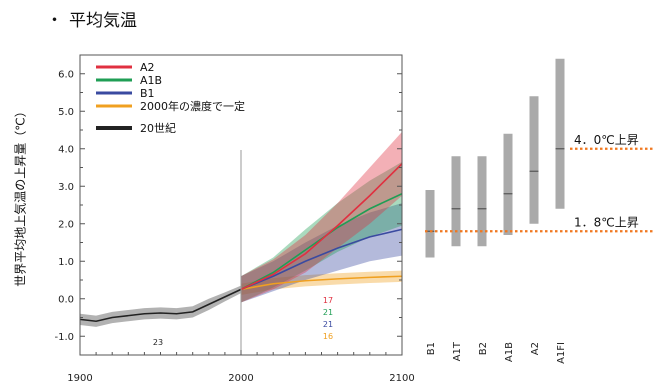 The width and height of the screenshot is (665, 392). Describe the element at coordinates (66, 74) in the screenshot. I see `y-tick-label: 6.0` at that location.